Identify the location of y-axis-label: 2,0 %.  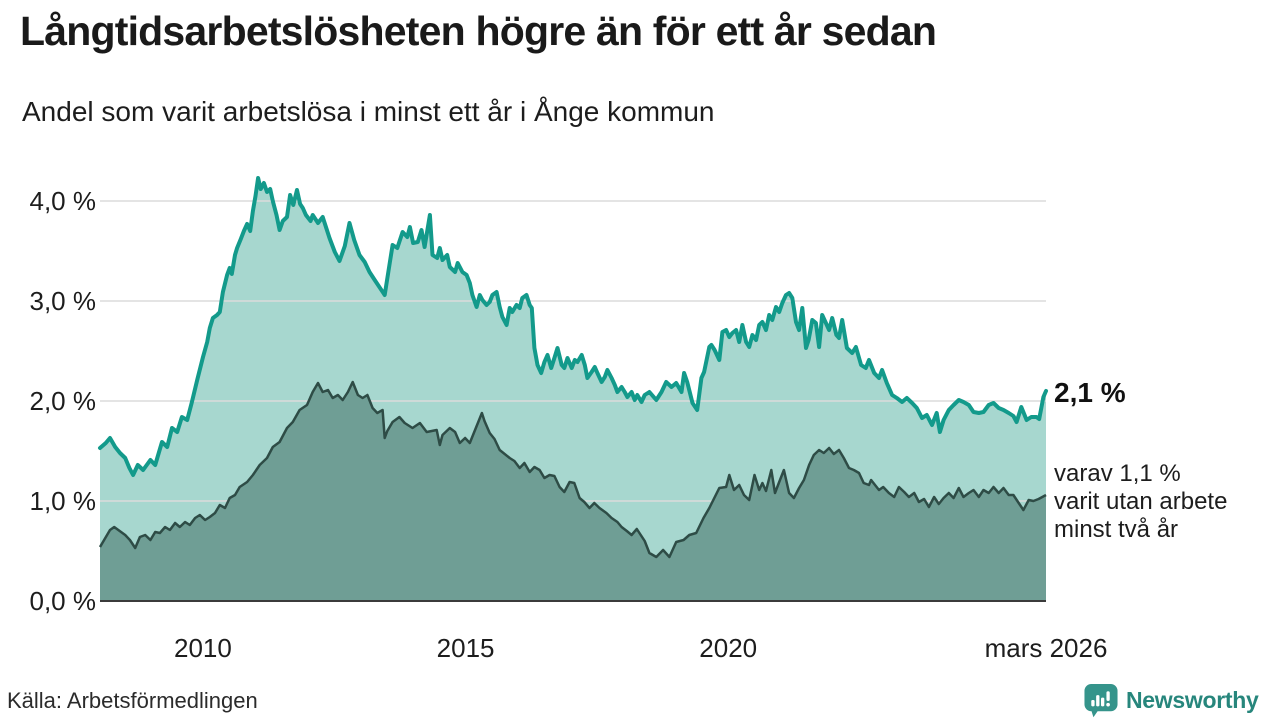
(63, 401).